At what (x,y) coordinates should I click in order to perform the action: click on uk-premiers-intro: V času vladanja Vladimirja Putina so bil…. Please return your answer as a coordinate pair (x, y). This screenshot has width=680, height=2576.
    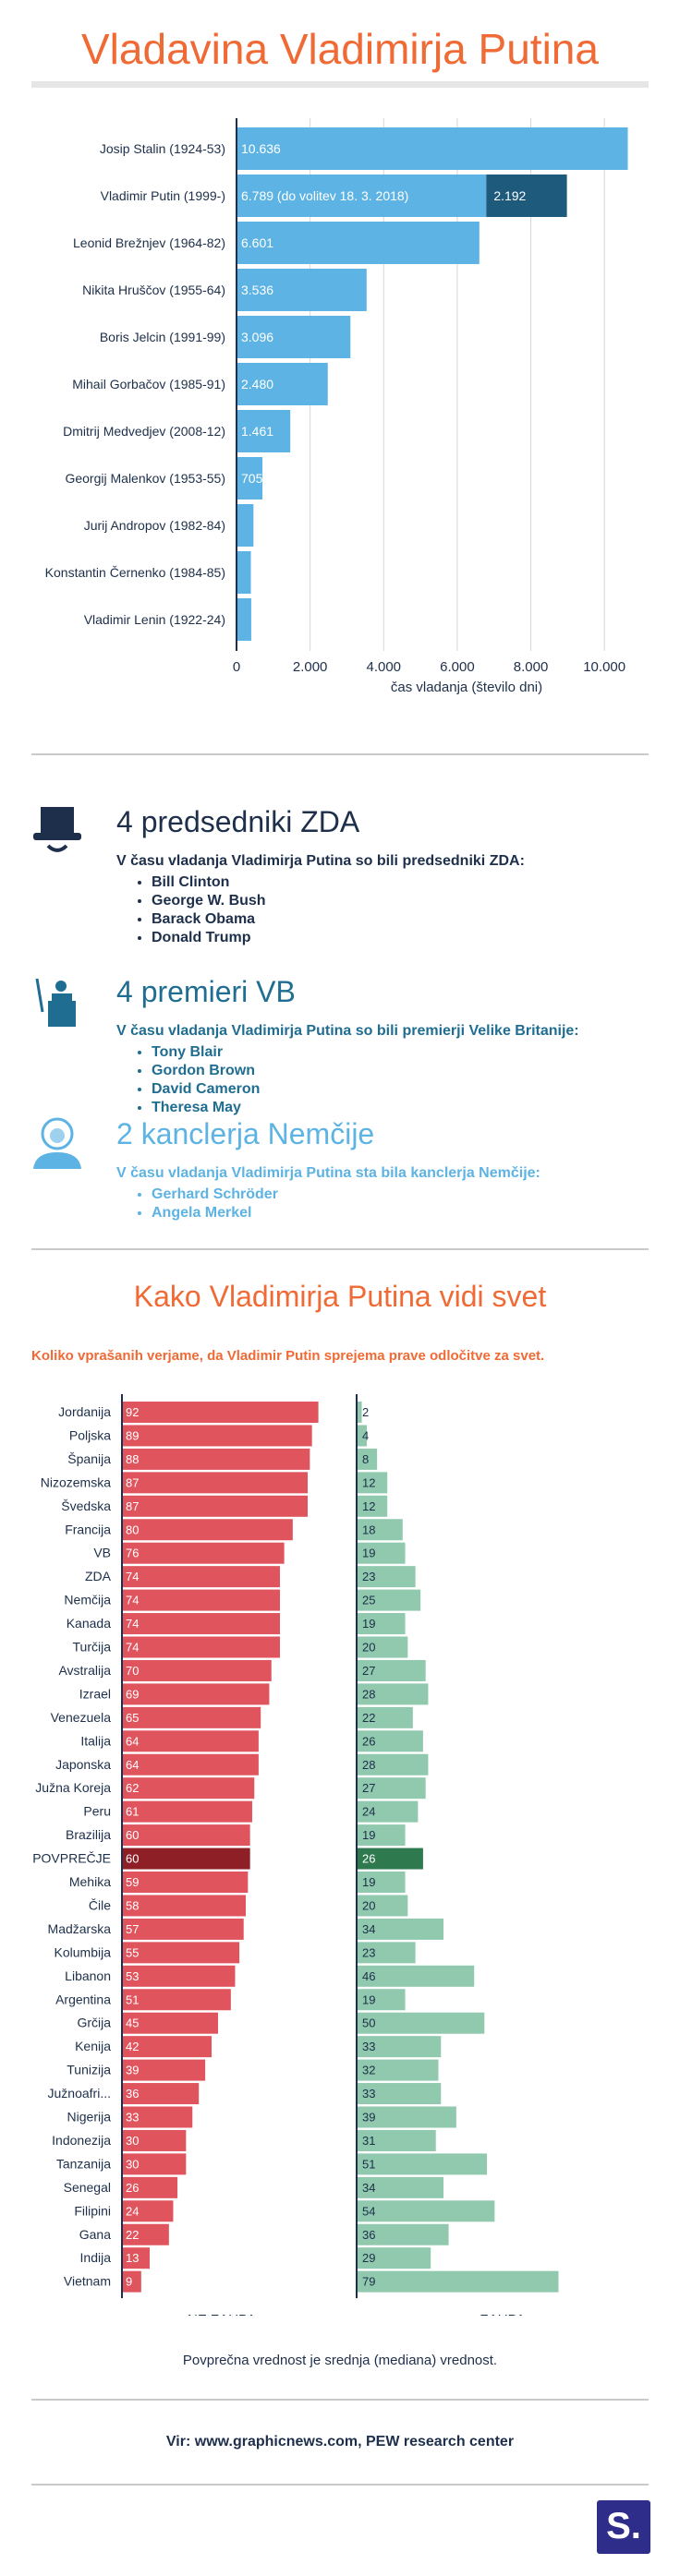
    Looking at the image, I should click on (347, 1031).